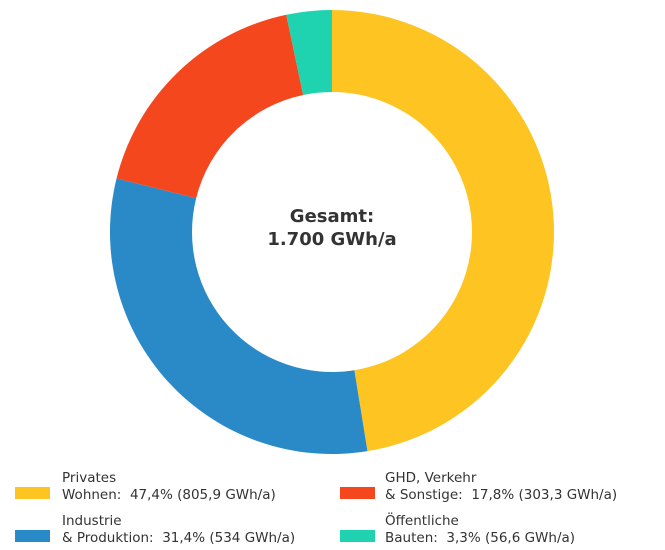 This screenshot has width=665, height=550. What do you see at coordinates (332, 228) in the screenshot?
I see `center-label: Gesamt: 1.700 GWh/a` at bounding box center [332, 228].